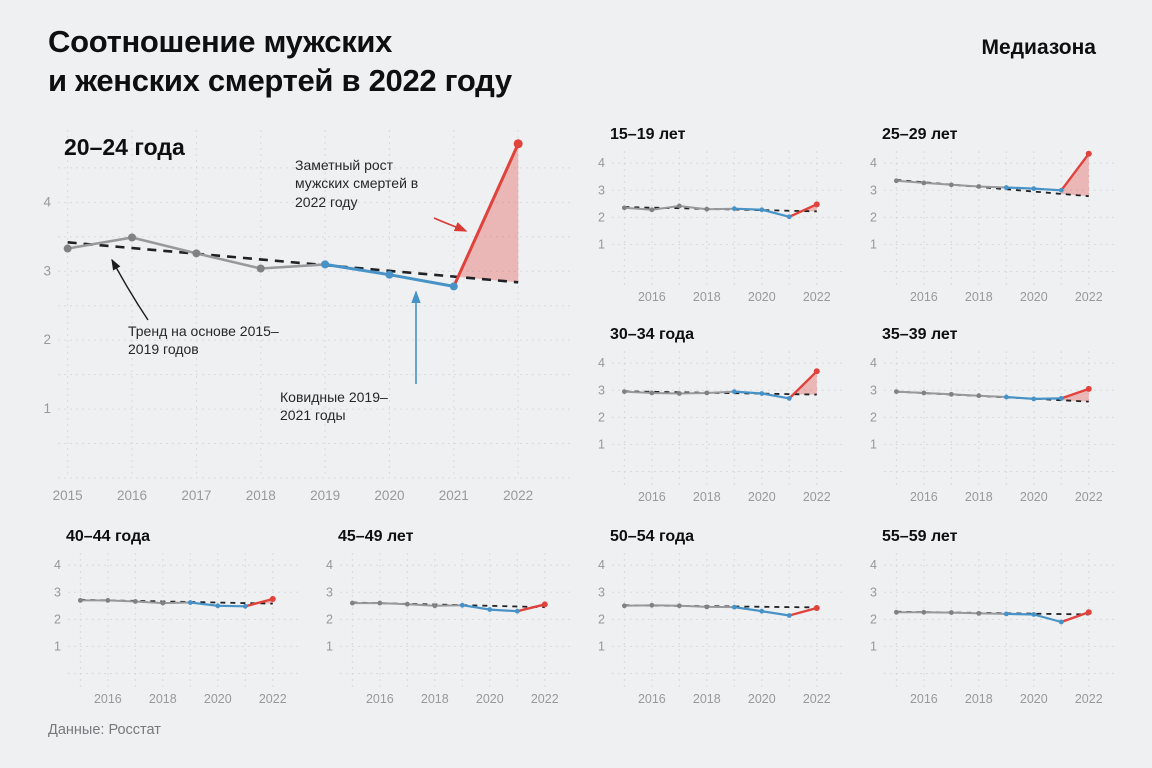 This screenshot has height=768, width=1152. Describe the element at coordinates (990, 619) in the screenshot. I see `chart-55-59: 55–59 лет 1 2 3 4 2016 2018 2020 2022` at that location.